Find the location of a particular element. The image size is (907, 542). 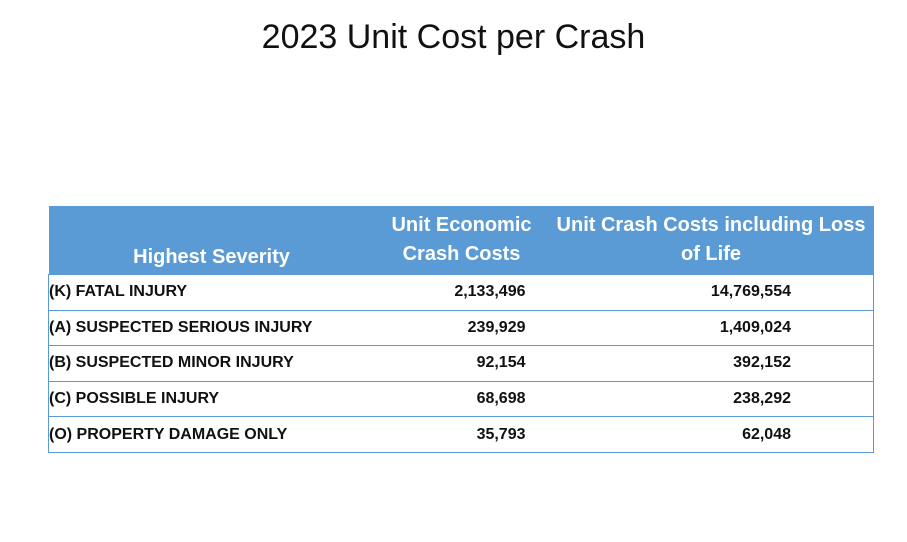

economic-cost-cell: 35,793 is located at coordinates (456, 434).